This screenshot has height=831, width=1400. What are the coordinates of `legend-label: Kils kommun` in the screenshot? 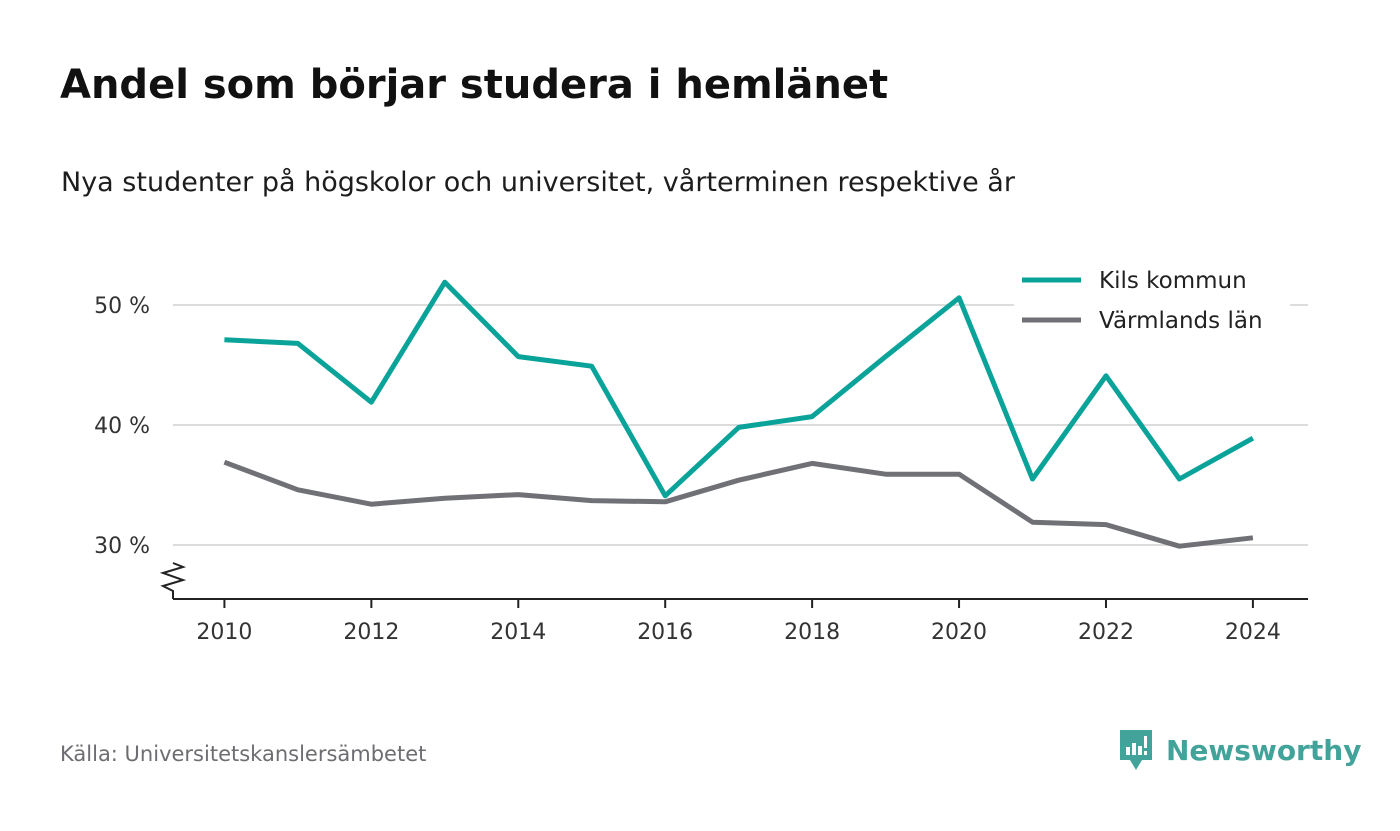 It's located at (1173, 281).